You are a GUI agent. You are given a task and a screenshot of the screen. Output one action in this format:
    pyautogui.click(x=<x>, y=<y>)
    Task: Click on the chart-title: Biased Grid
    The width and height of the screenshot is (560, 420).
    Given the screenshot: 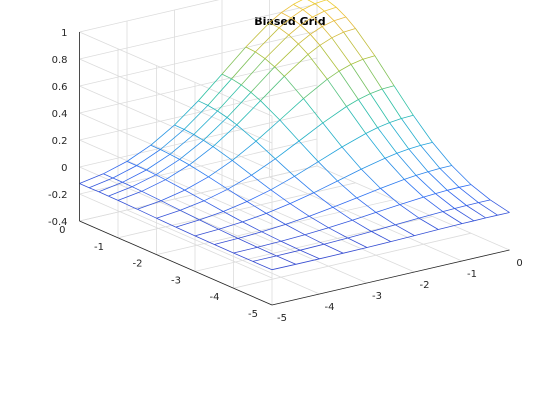 What is the action you would take?
    pyautogui.click(x=289, y=21)
    